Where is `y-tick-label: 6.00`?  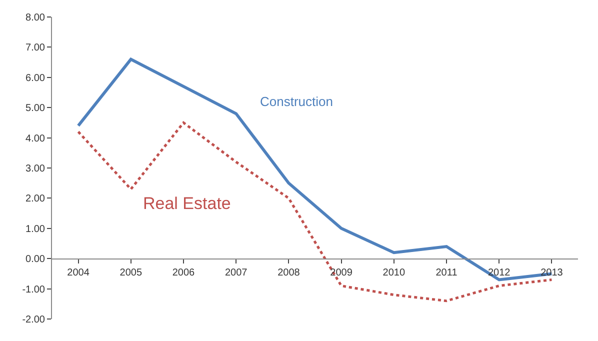
y-tick-label: 6.00 is located at coordinates (36, 78).